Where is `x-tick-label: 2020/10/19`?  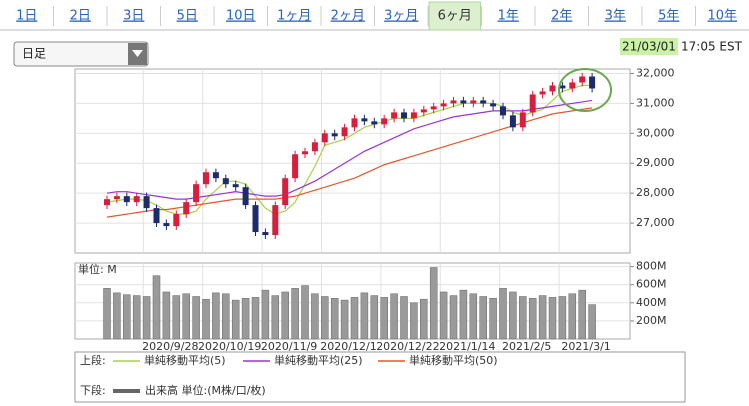
x-tick-label: 2020/10/19 is located at coordinates (229, 346).